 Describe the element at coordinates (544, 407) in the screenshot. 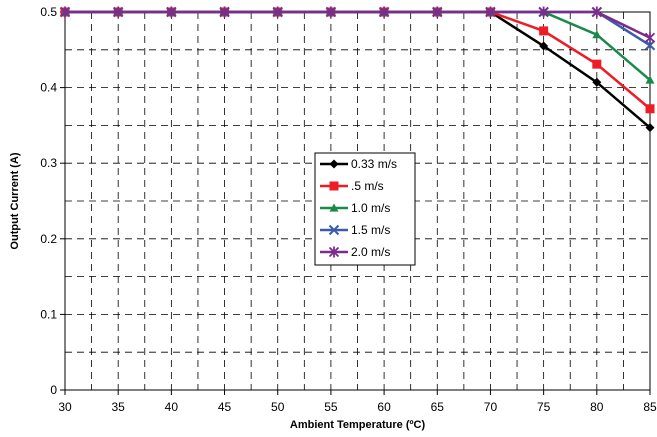

I see `x-tick-label: 75` at that location.